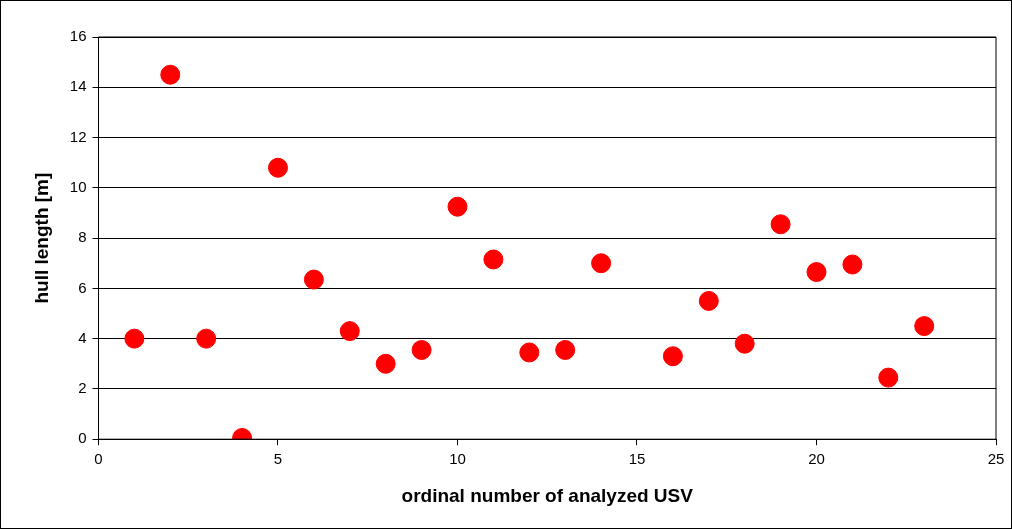  I want to click on y-tick-label: 6, so click(82, 287).